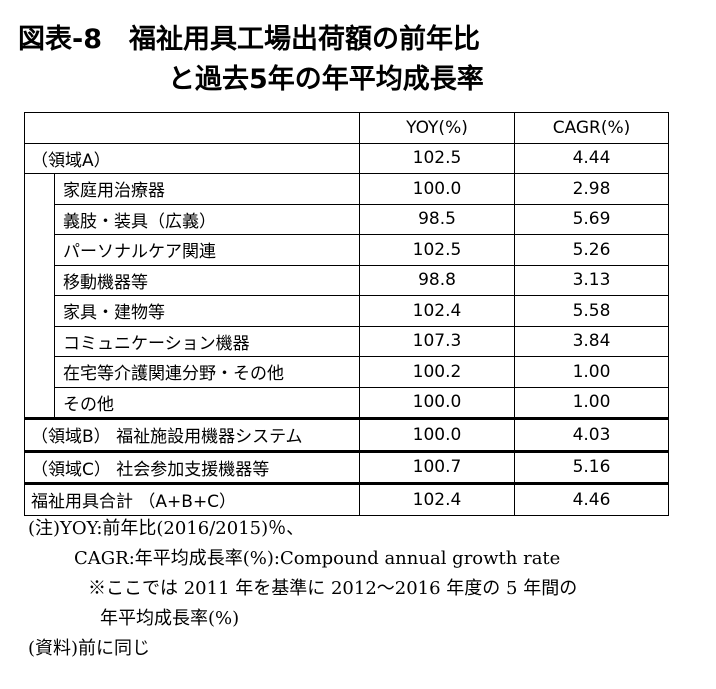 The width and height of the screenshot is (716, 689). I want to click on table-row: 家具・建物等 102.4 5.58, so click(346, 311).